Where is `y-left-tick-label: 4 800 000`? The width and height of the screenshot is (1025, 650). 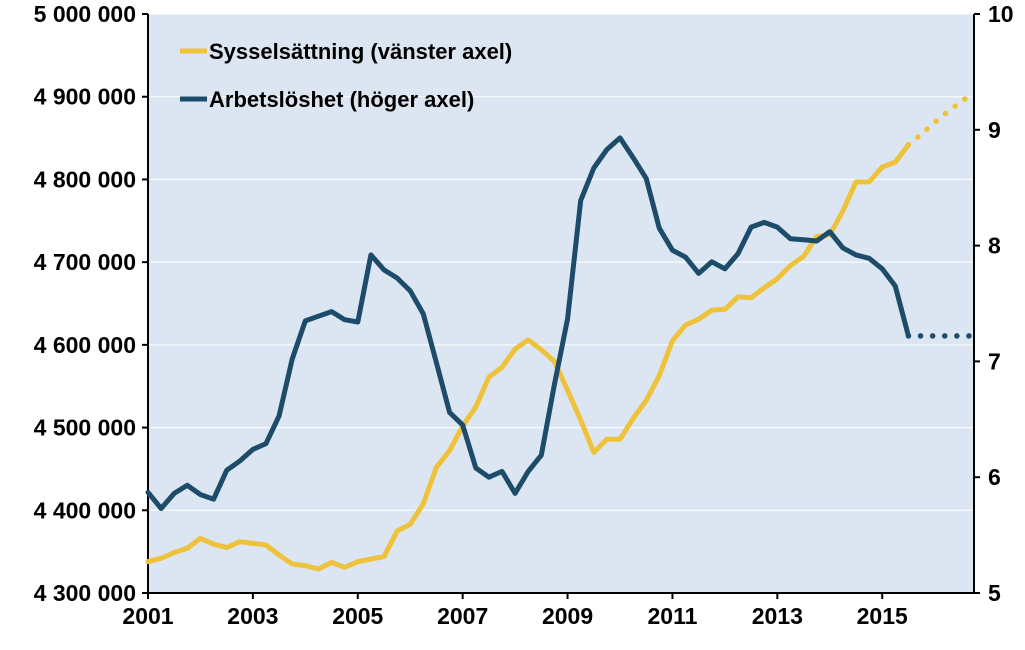
y-left-tick-label: 4 800 000 is located at coordinates (85, 179).